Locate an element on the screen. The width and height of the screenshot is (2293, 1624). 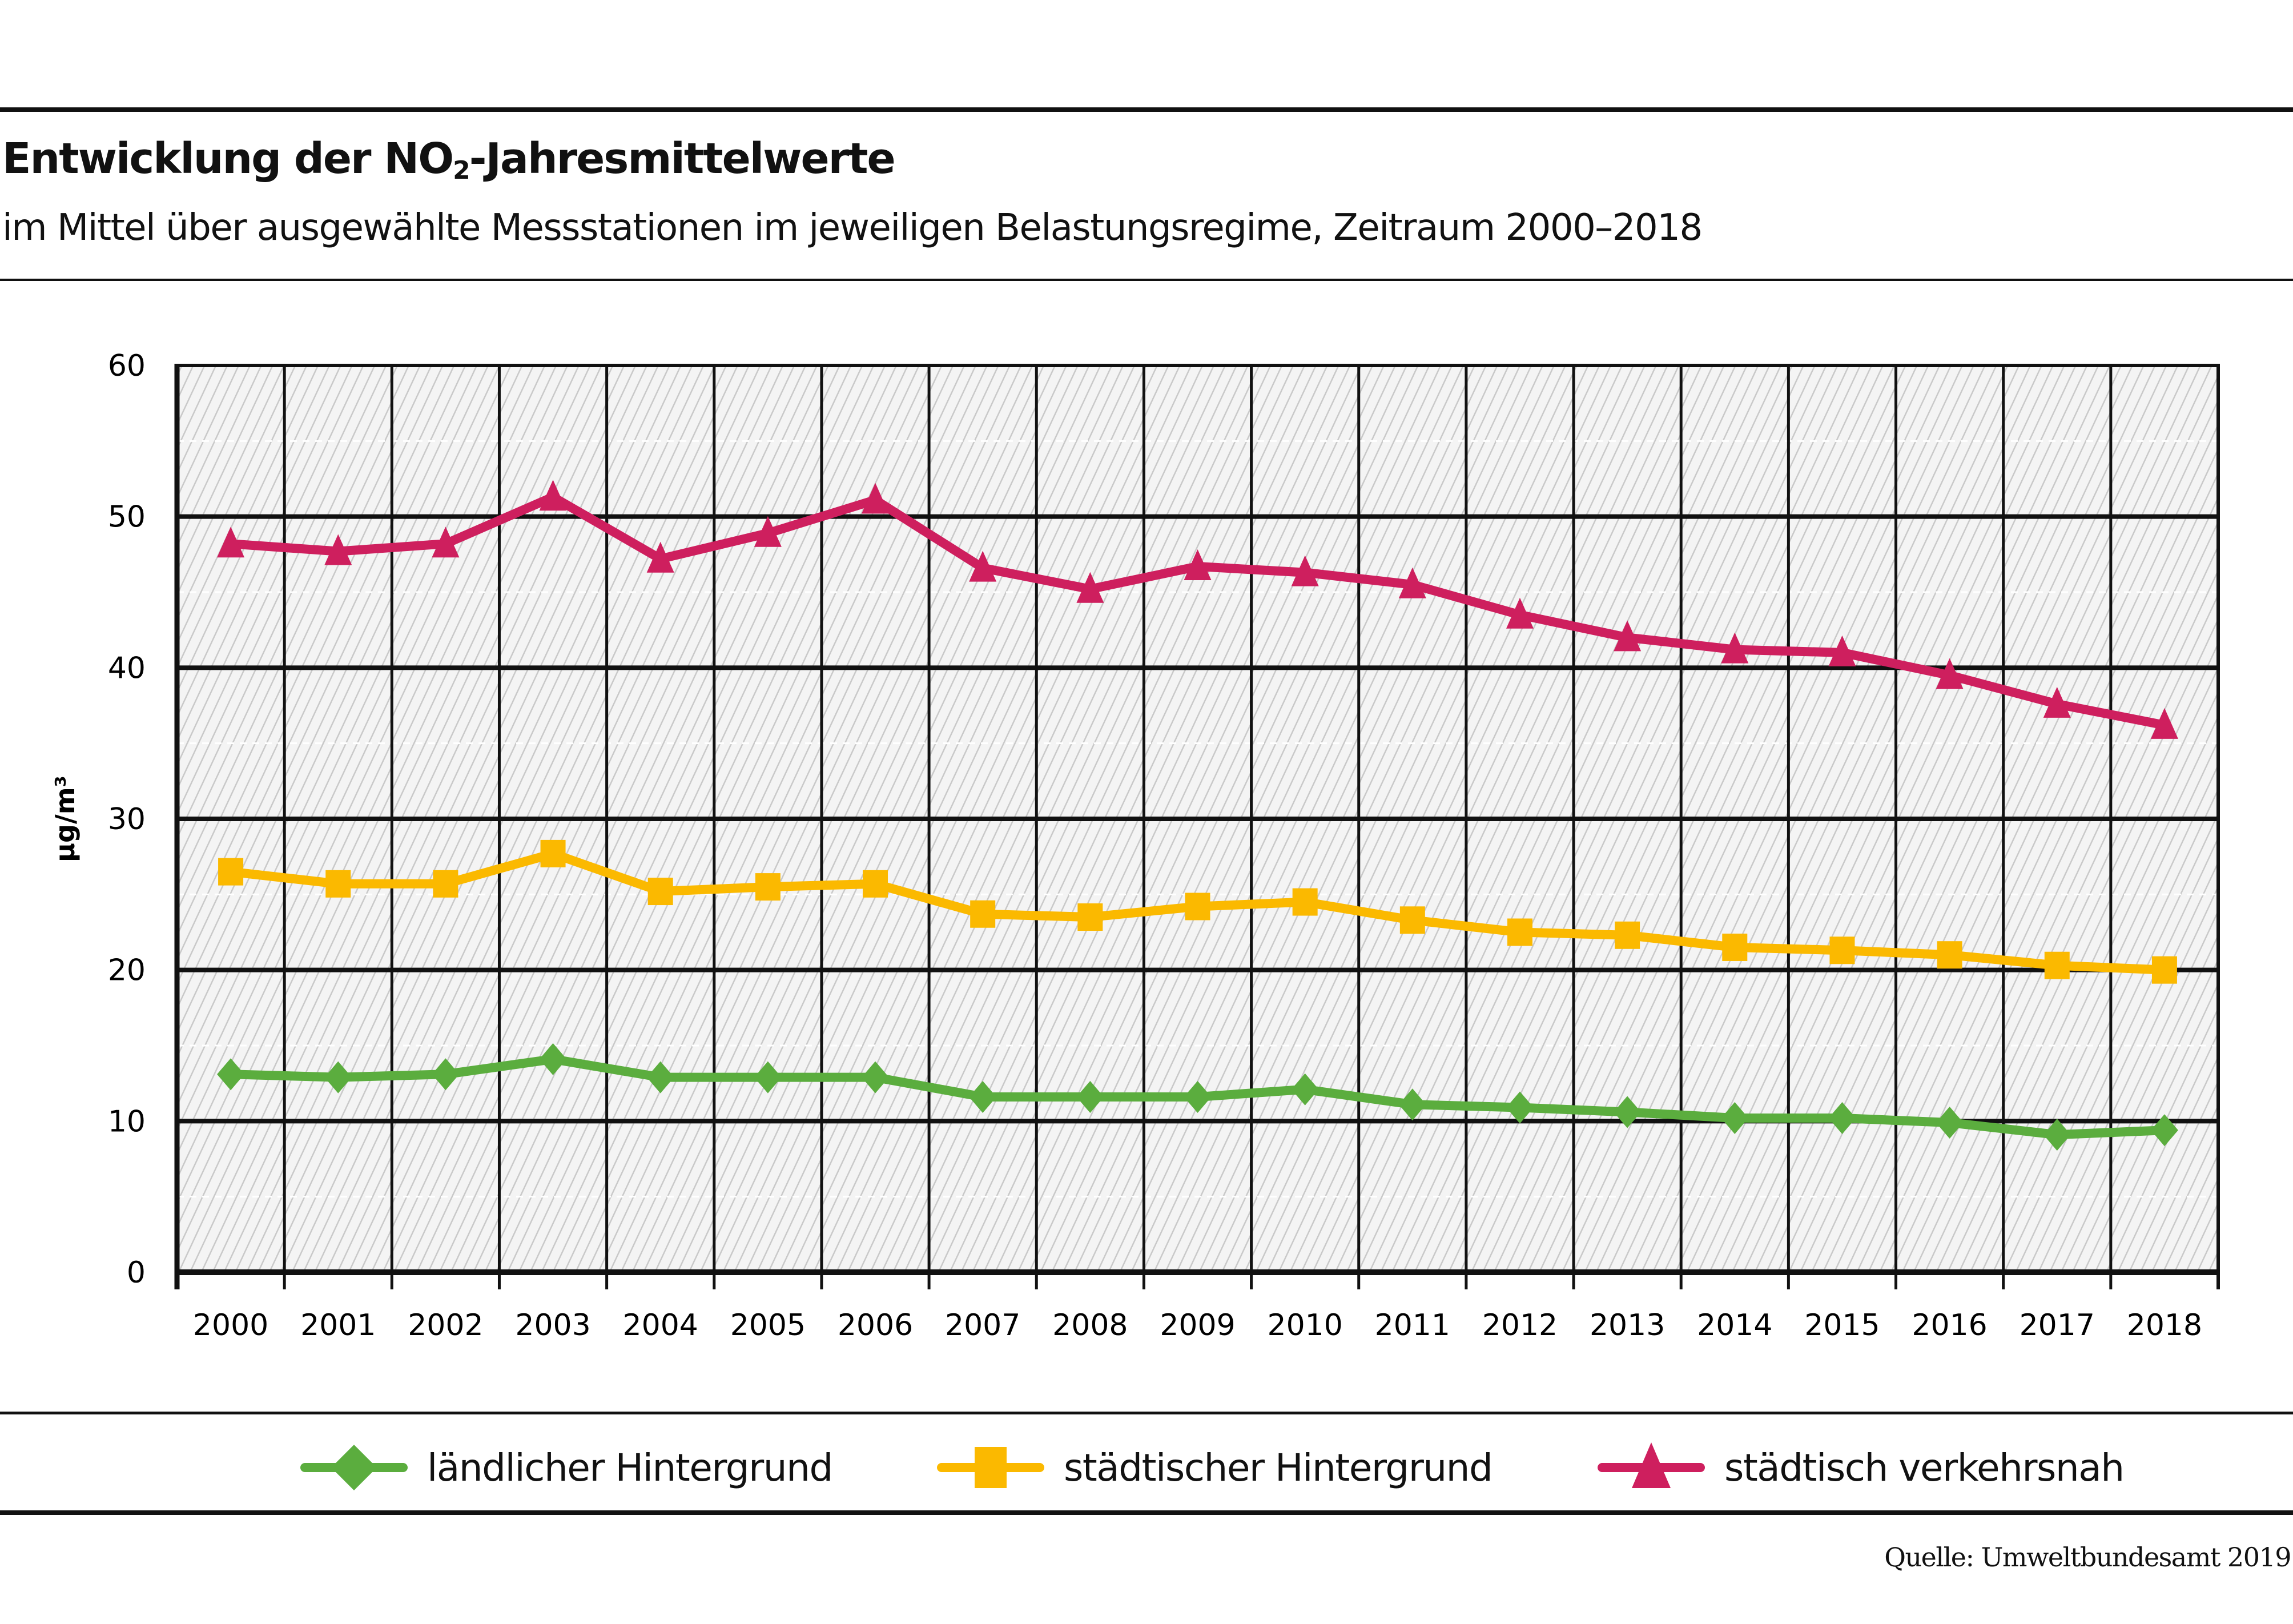
legend-item-staedtisch-verkehrsnah: städtisch verkehrsnah is located at coordinates (1859, 1467).